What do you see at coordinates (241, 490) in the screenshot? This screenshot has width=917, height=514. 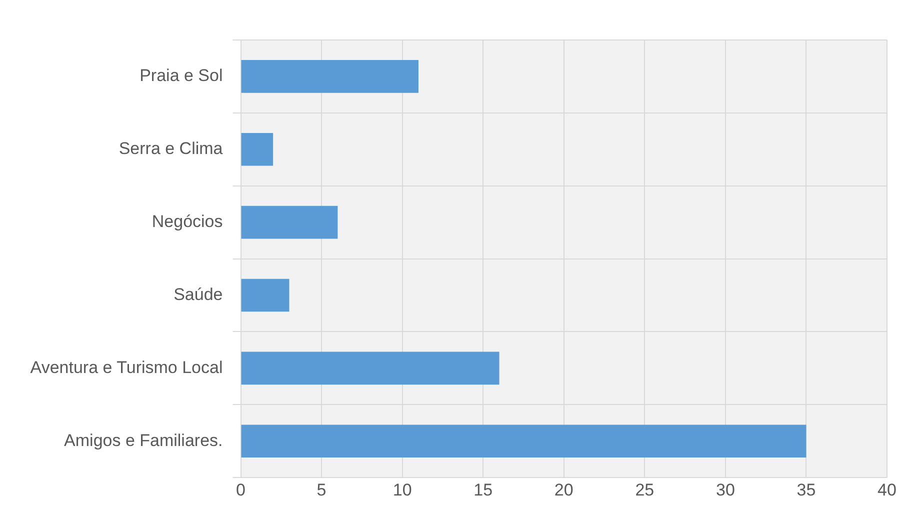 I see `x-tick-label: 0` at bounding box center [241, 490].